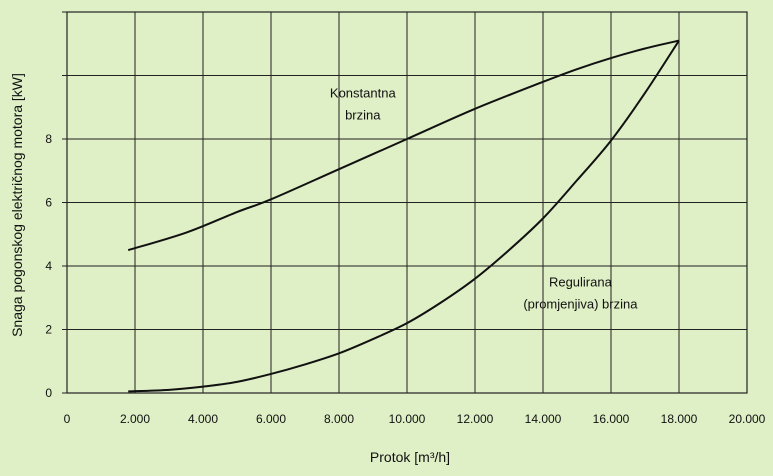 Image resolution: width=773 pixels, height=476 pixels. Describe the element at coordinates (363, 104) in the screenshot. I see `annotation-konstantna-brzina: Konstantna brzina` at that location.